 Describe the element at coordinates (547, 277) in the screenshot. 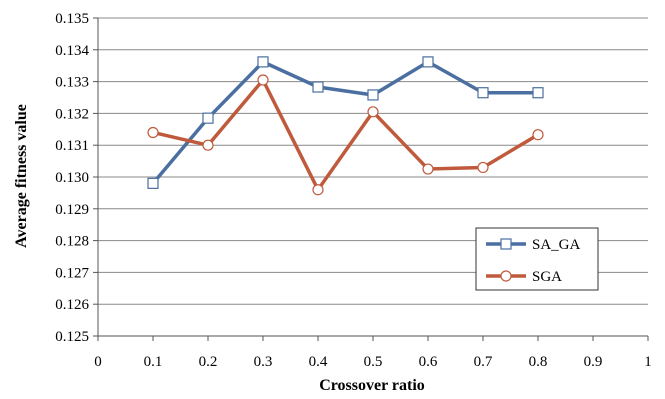

I see `legend-label: SGA` at that location.